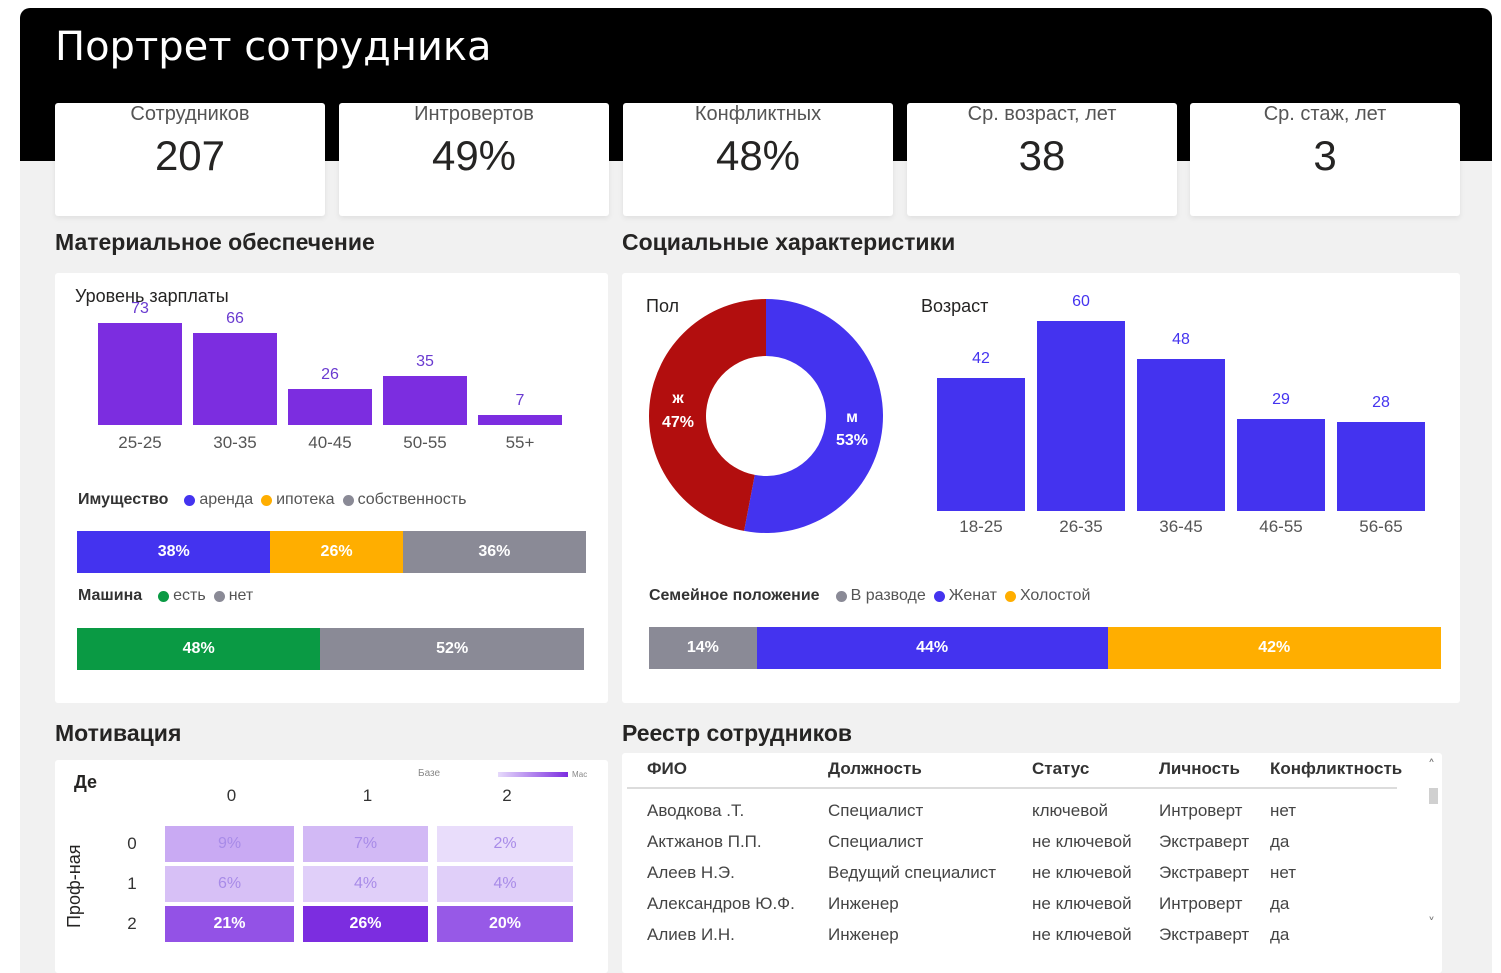  What do you see at coordinates (1012, 940) in the screenshot?
I see `table-row: Алиев И.Н. Инженер не ключевой Экстраверт да` at bounding box center [1012, 940].